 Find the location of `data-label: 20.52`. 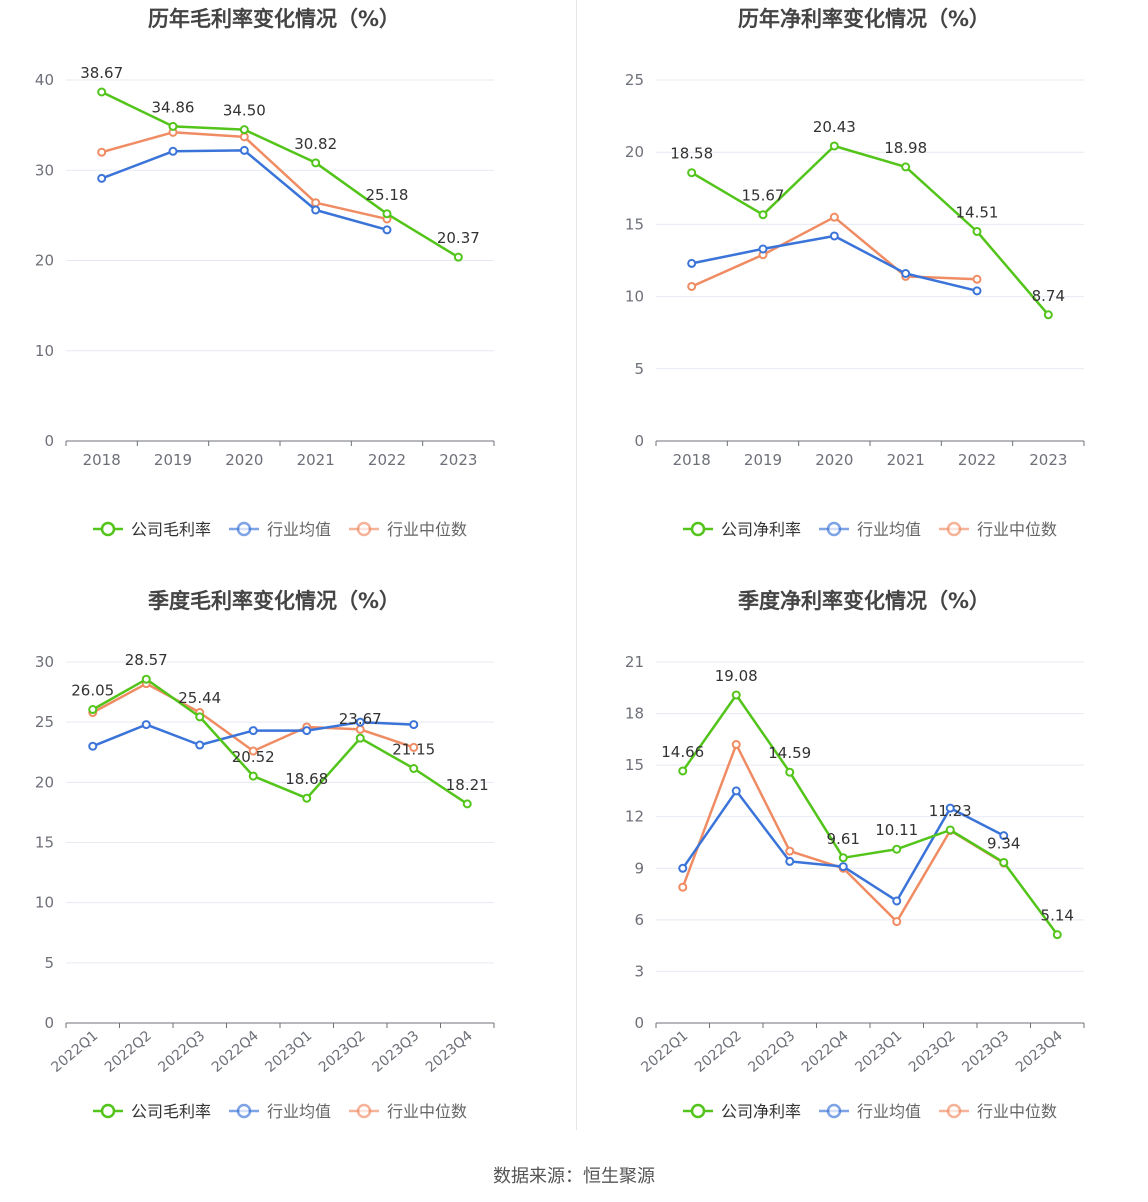

data-label: 20.52 is located at coordinates (253, 757).